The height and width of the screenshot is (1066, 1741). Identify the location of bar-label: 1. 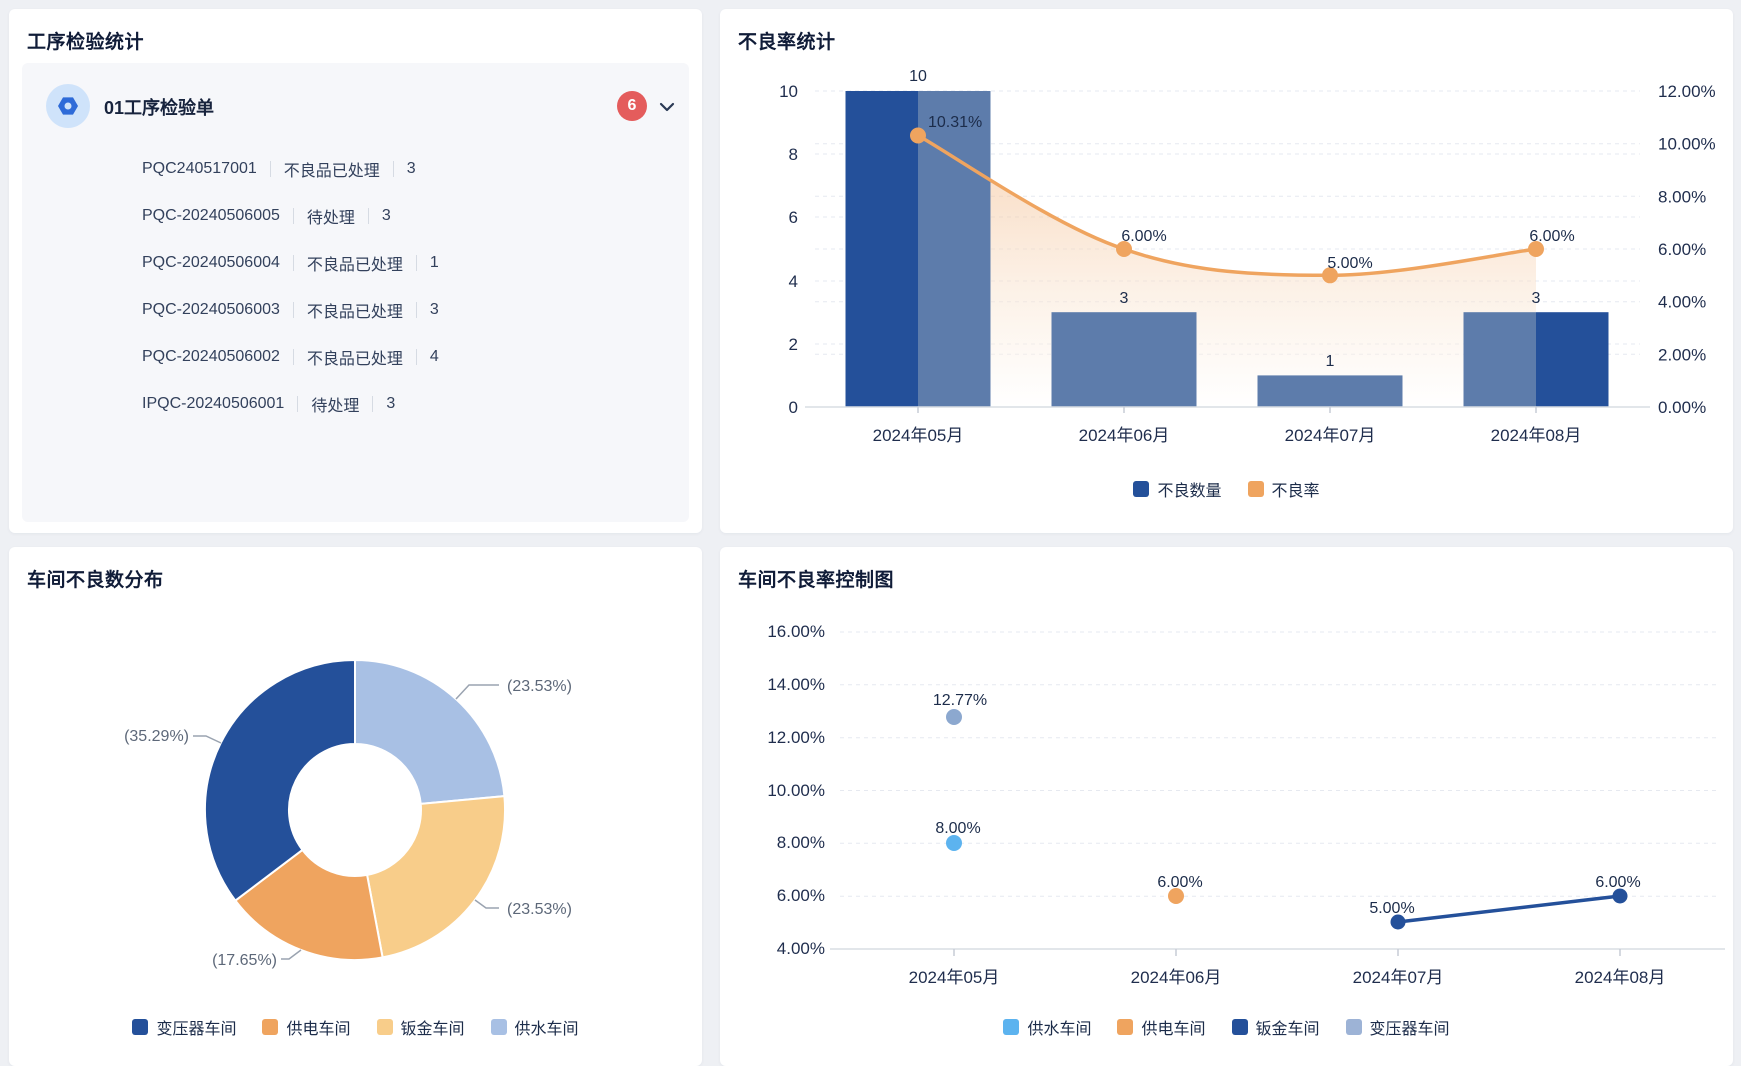
(1330, 361).